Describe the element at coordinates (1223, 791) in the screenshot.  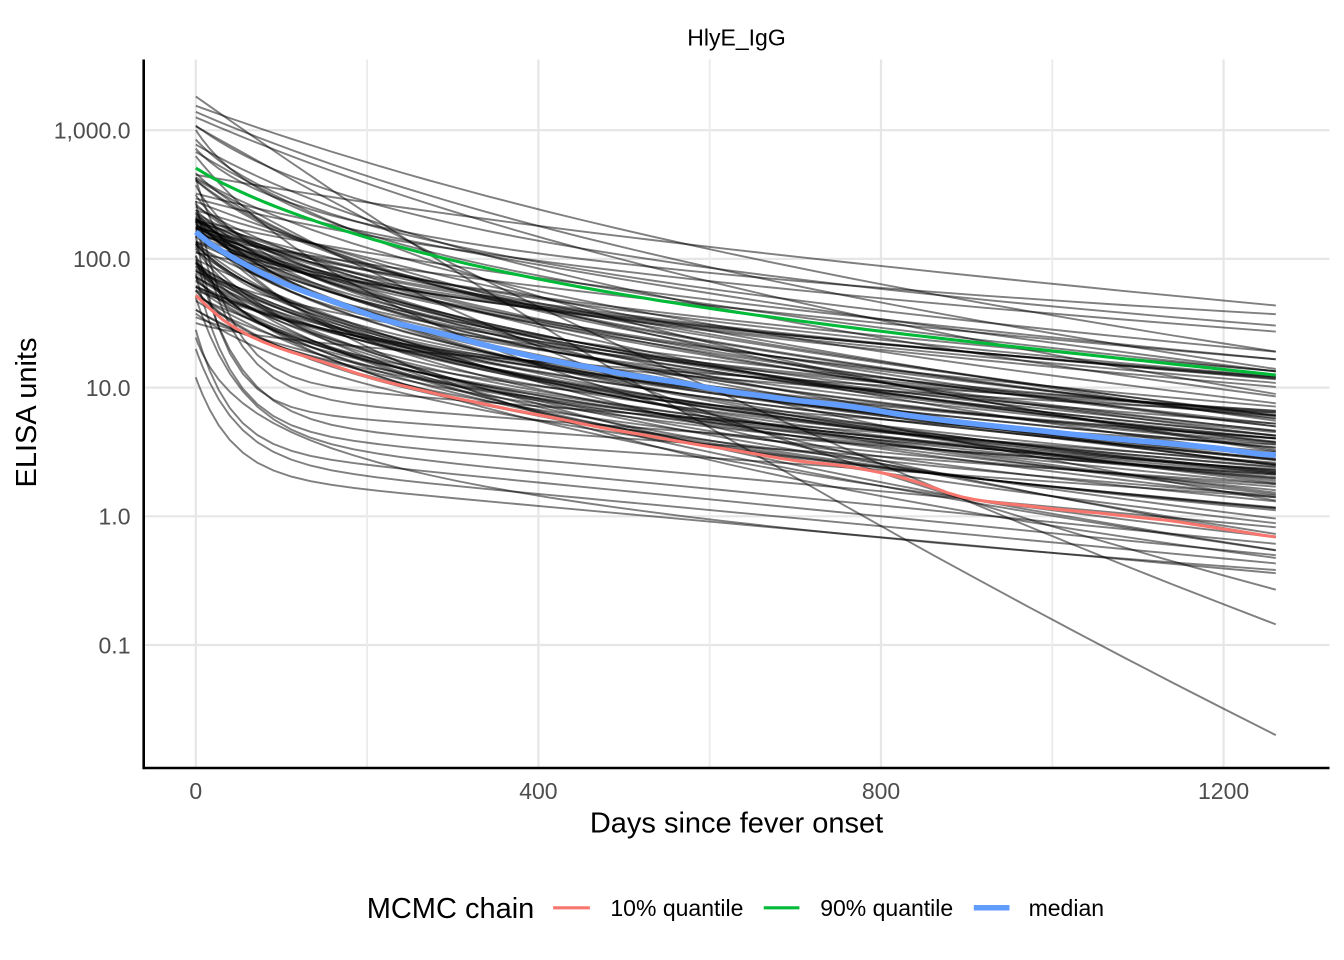
I see `svg-text: 1200` at that location.